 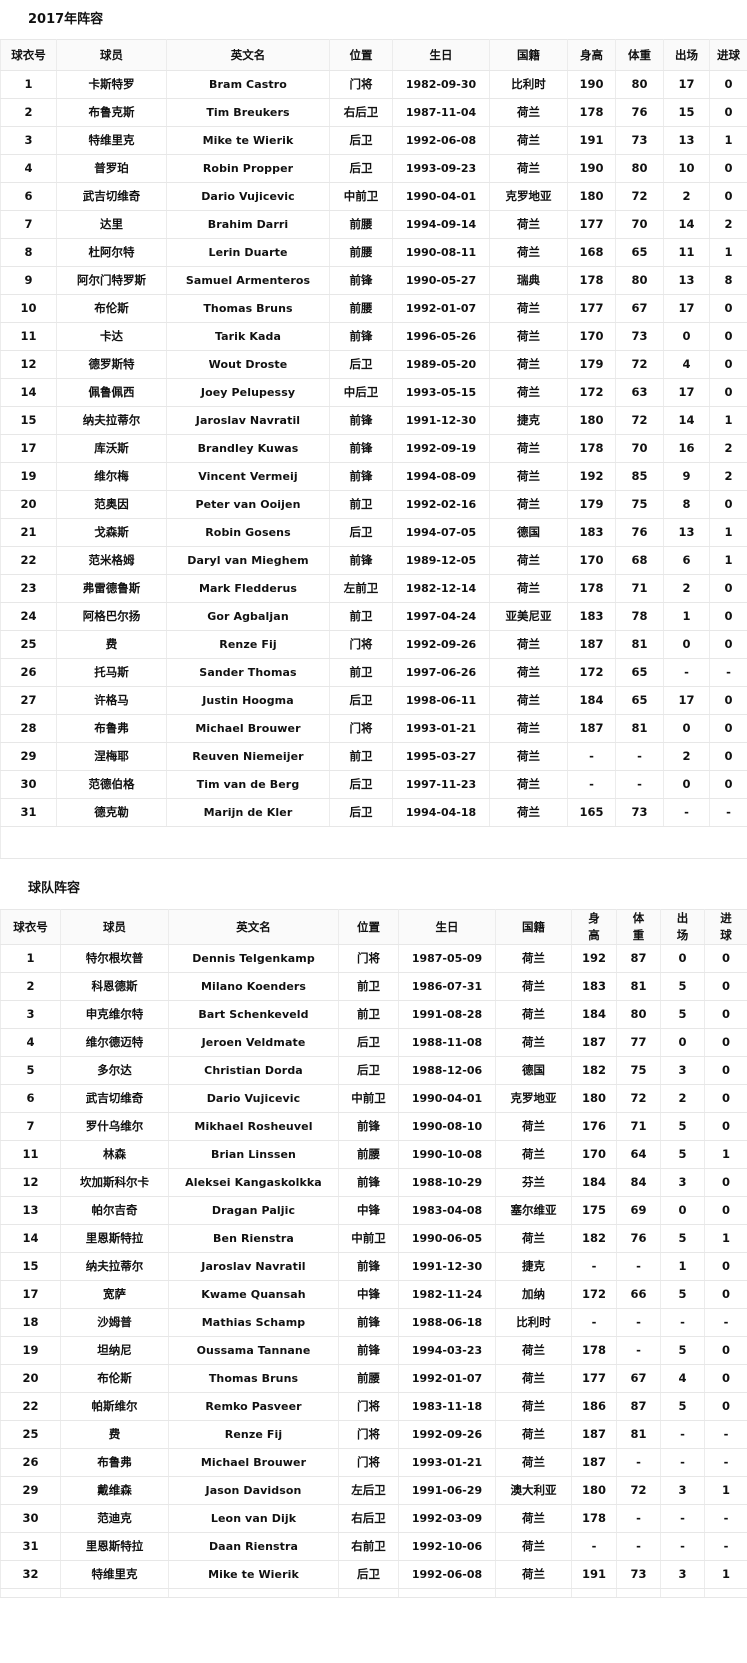 What do you see at coordinates (248, 140) in the screenshot?
I see `cell-english: Mike te Wierik` at bounding box center [248, 140].